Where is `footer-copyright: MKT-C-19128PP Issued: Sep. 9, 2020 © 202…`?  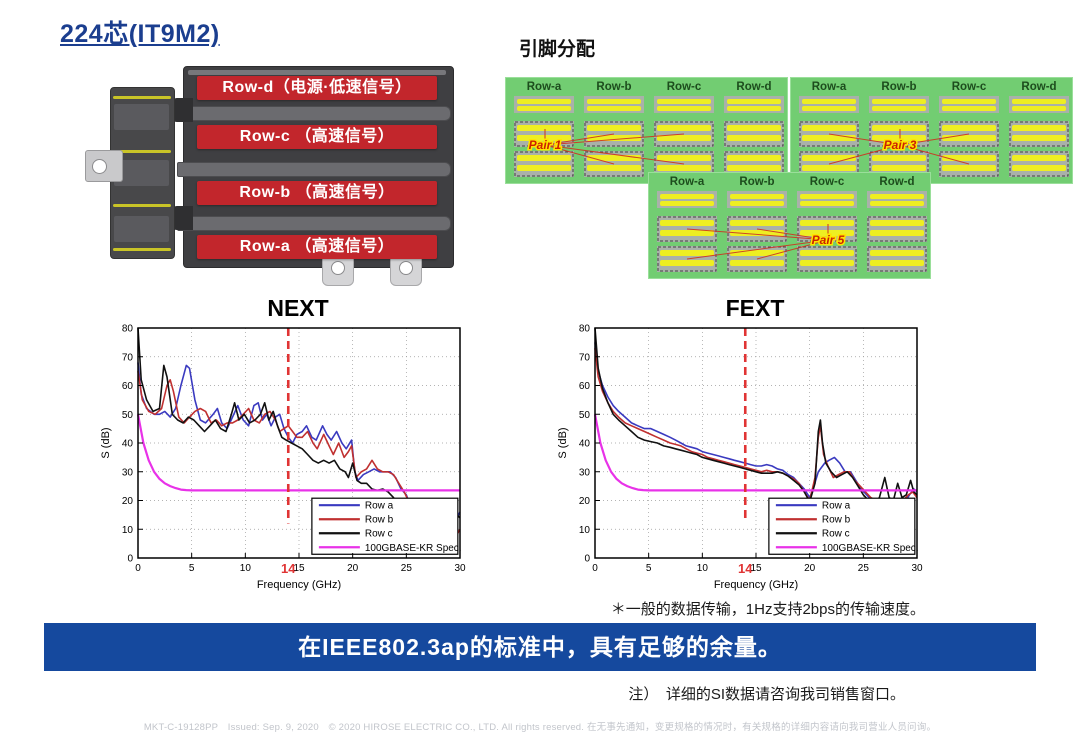 footer-copyright: MKT-C-19128PP Issued: Sep. 9, 2020 © 202… is located at coordinates (540, 727).